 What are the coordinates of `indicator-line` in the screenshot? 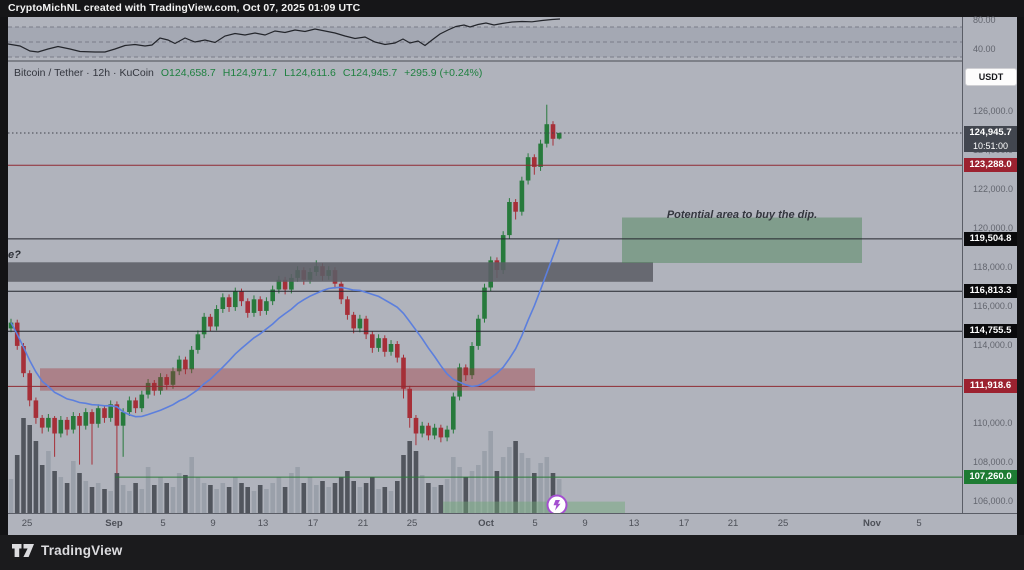 It's located at (284, 35).